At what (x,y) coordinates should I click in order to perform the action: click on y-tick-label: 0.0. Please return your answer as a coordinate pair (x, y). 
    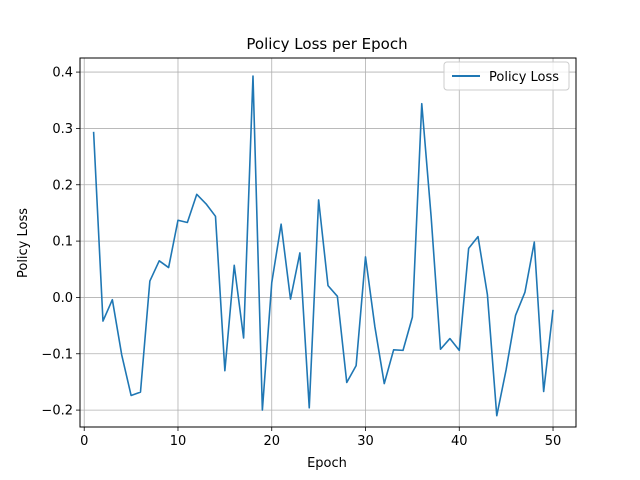
    Looking at the image, I should click on (62, 298).